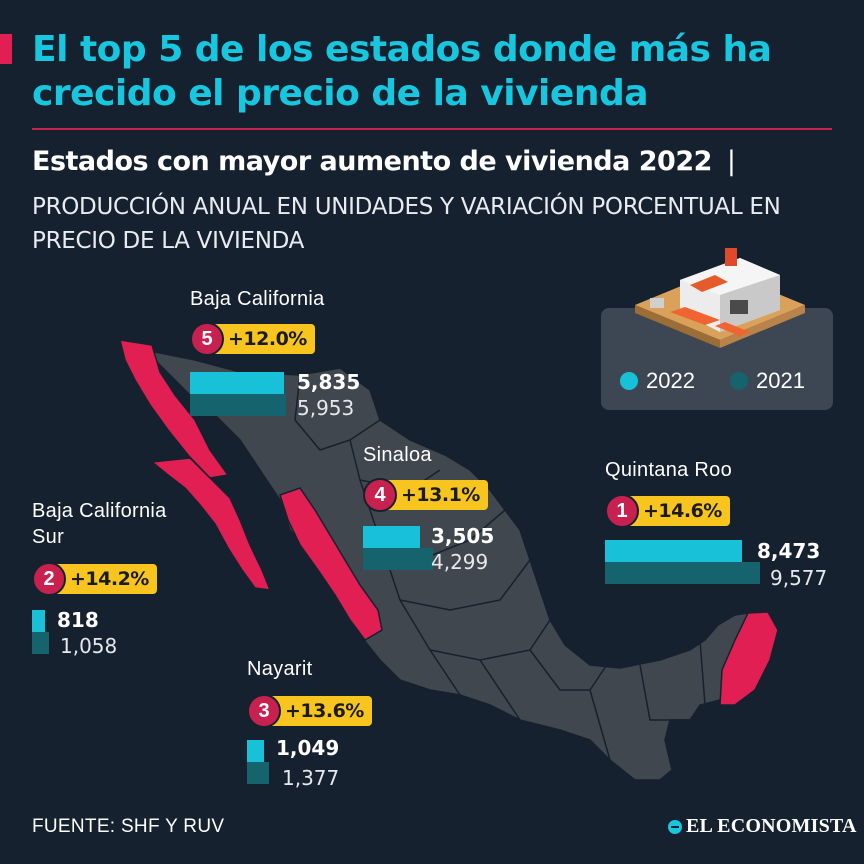 Image resolution: width=864 pixels, height=864 pixels. Describe the element at coordinates (771, 826) in the screenshot. I see `brand-name: EL ECONOMISTA` at that location.